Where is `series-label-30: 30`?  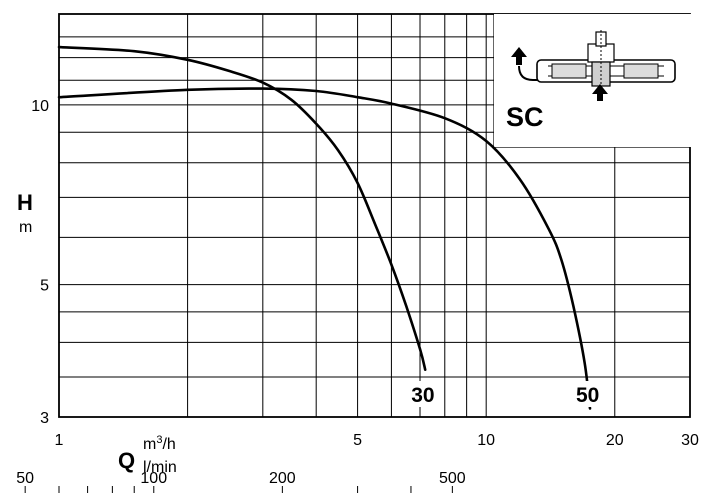 series-label-30: 30 is located at coordinates (422, 395).